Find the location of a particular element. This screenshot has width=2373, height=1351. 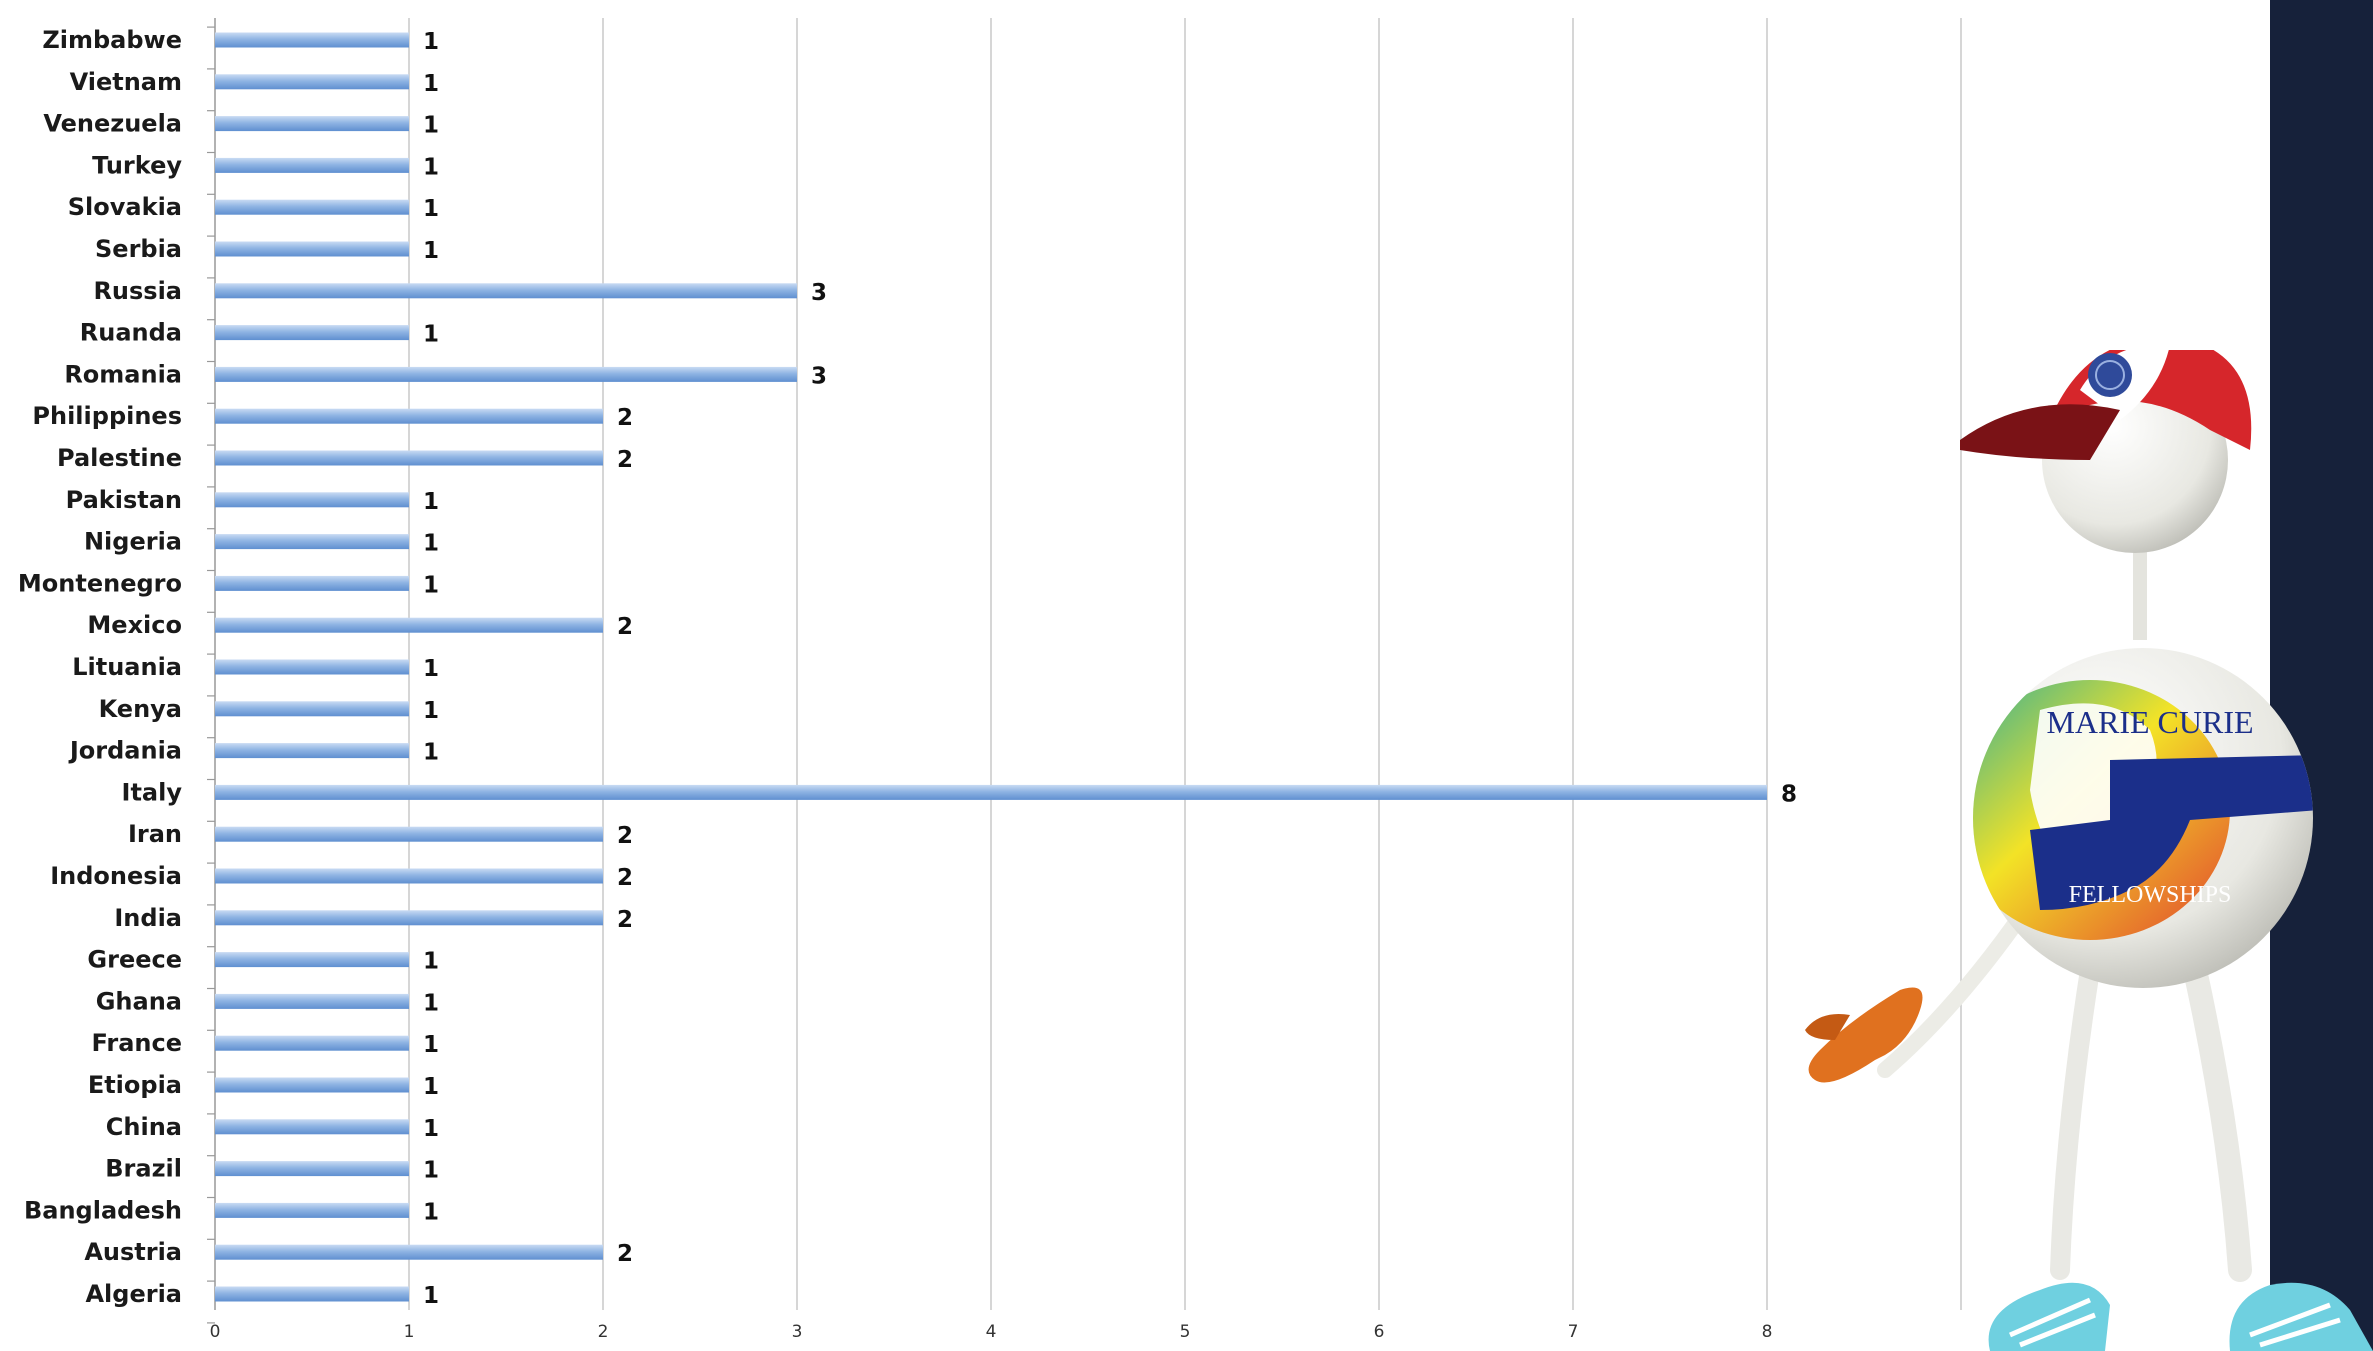

x-tick-label: 2 is located at coordinates (603, 1332).